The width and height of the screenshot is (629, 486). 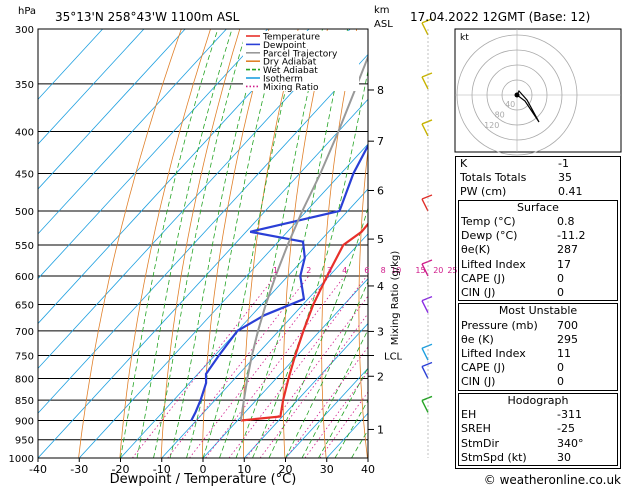 I want to click on mixing-ratio-label: 4, so click(x=344, y=270).